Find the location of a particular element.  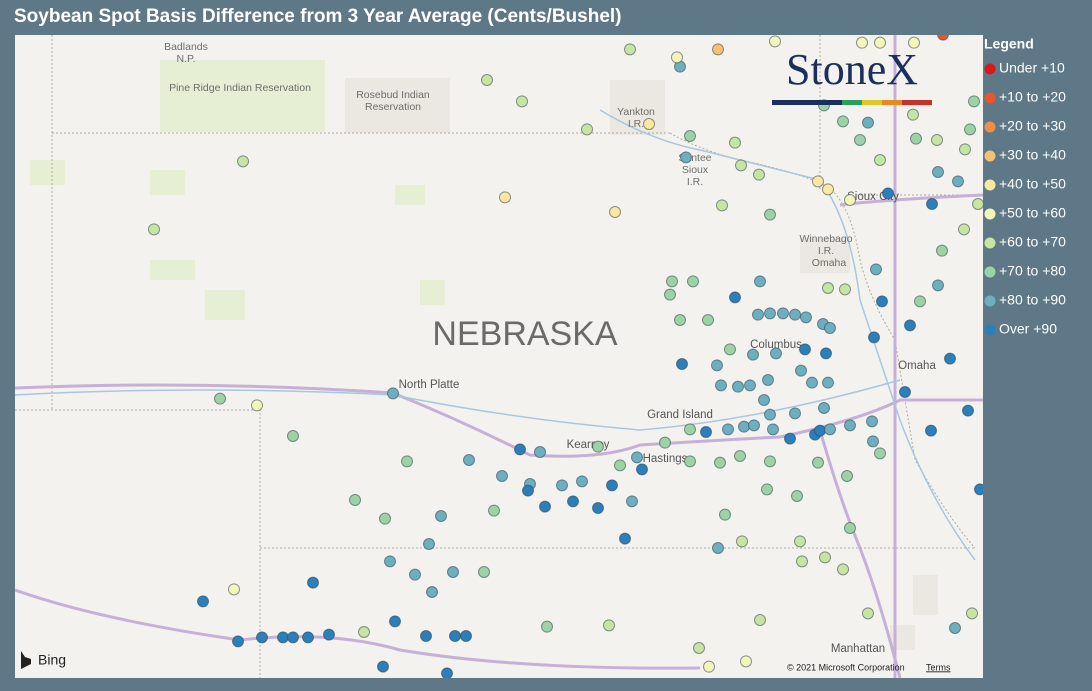

legend-label: +60 to +70 is located at coordinates (1032, 242).